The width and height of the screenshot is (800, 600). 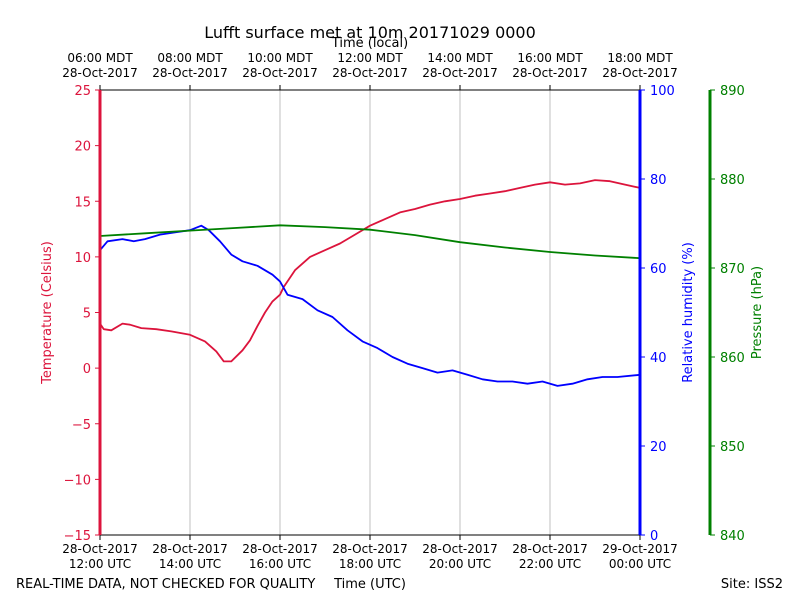 I want to click on top-axis-label: Time (local), so click(x=369, y=43).